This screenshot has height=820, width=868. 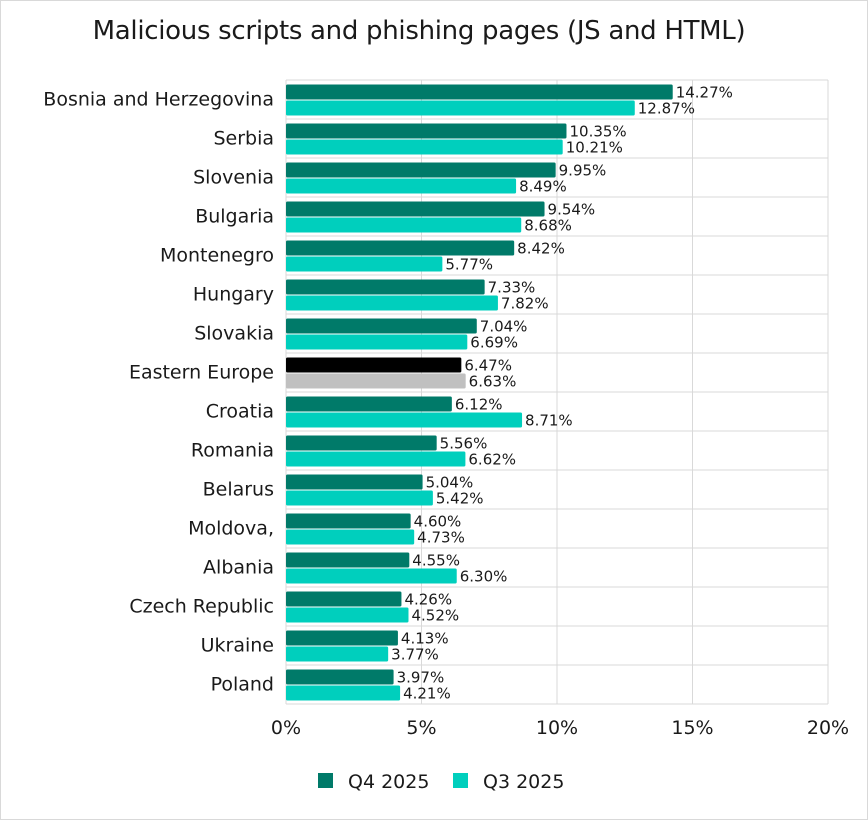 I want to click on data-label: 14.27%, so click(x=704, y=93).